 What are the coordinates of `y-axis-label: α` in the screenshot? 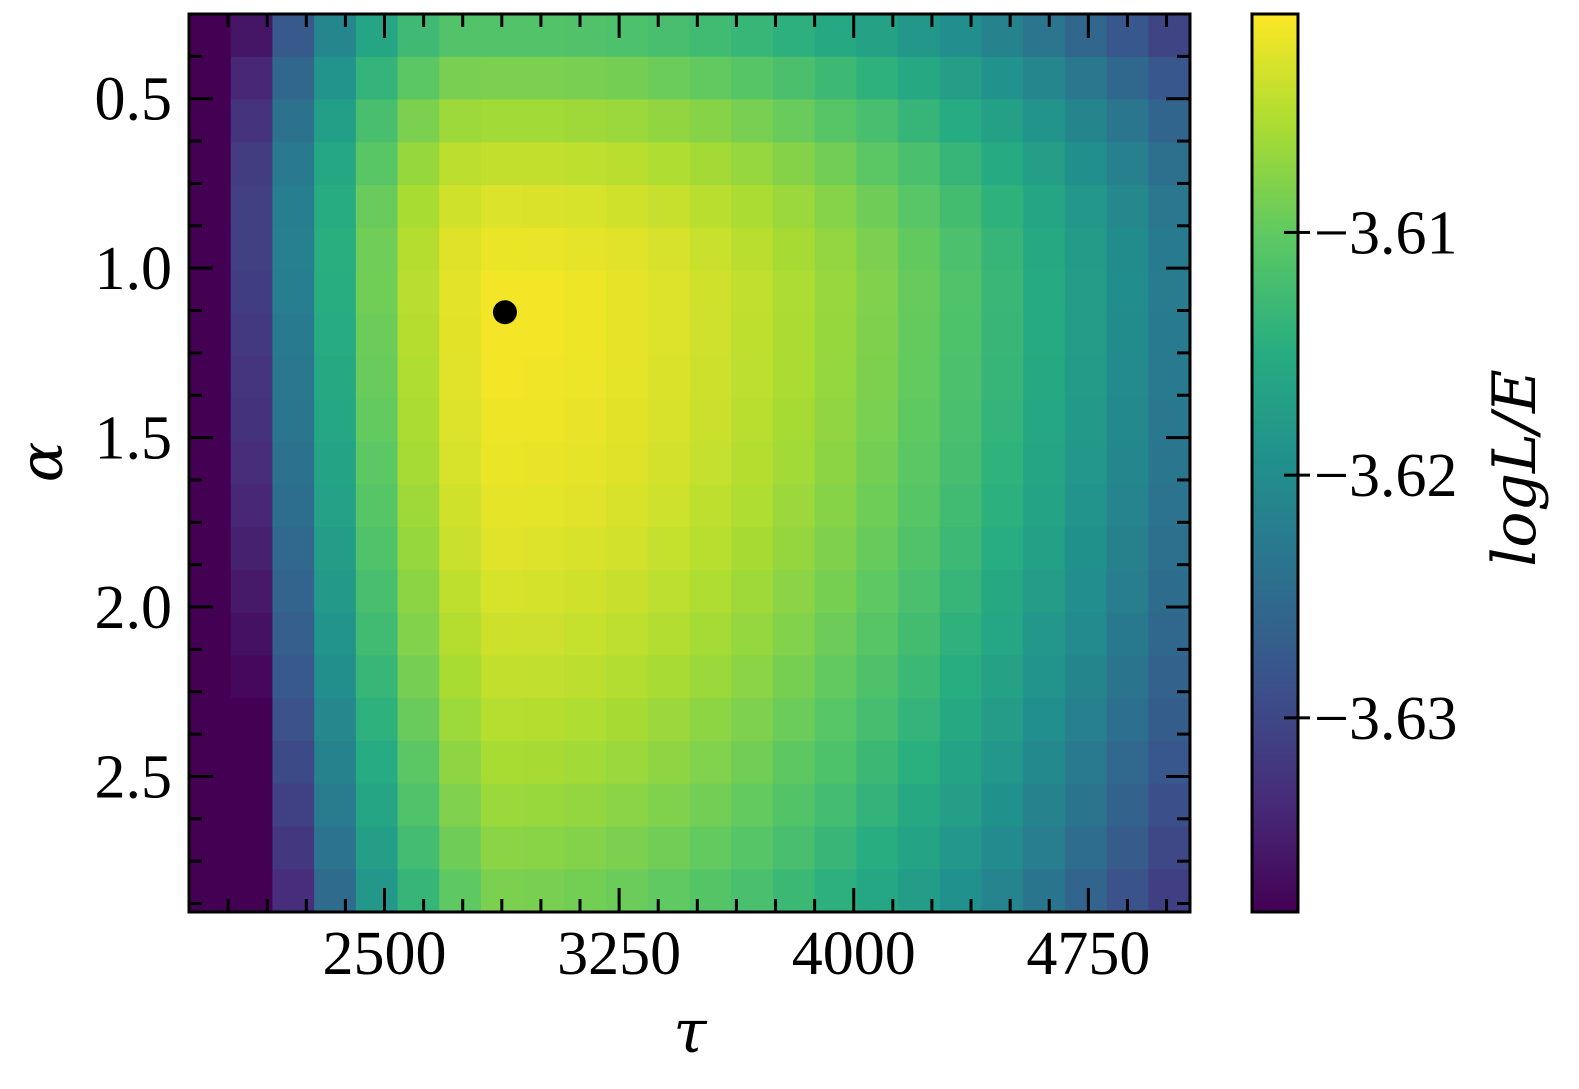 It's located at (42, 462).